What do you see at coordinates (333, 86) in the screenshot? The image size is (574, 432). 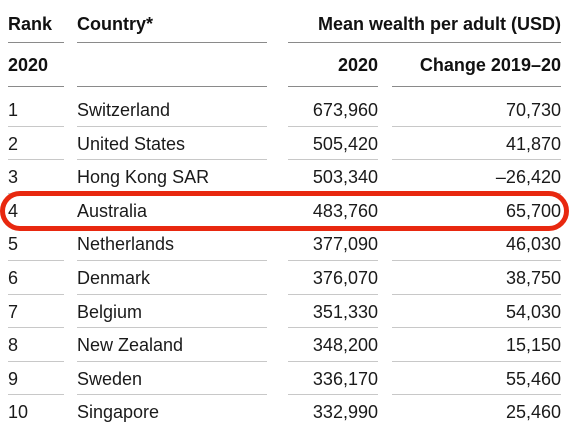 I see `mean-subheader-rule` at bounding box center [333, 86].